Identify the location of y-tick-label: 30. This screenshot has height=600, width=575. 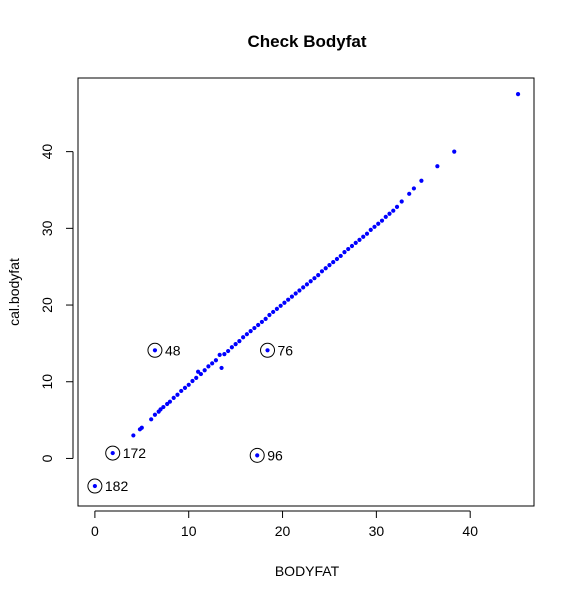
(47, 228).